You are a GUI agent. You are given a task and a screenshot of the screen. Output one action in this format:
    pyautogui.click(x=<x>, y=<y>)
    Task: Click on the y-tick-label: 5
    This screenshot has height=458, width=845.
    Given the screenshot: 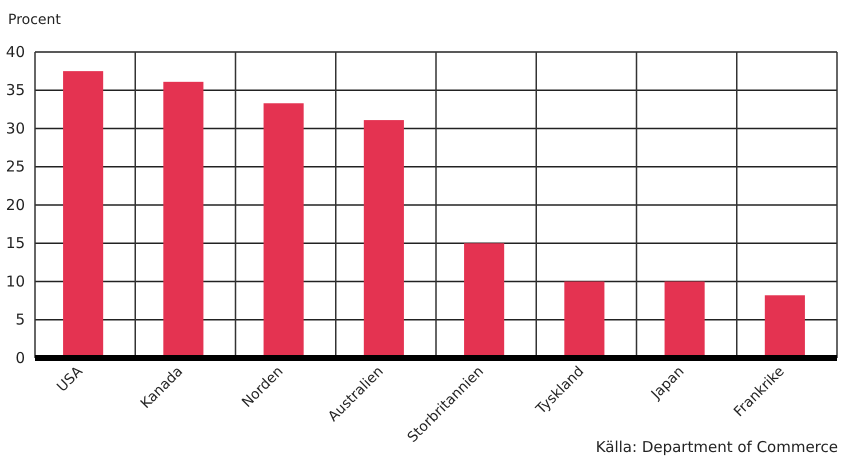 What is the action you would take?
    pyautogui.click(x=20, y=319)
    